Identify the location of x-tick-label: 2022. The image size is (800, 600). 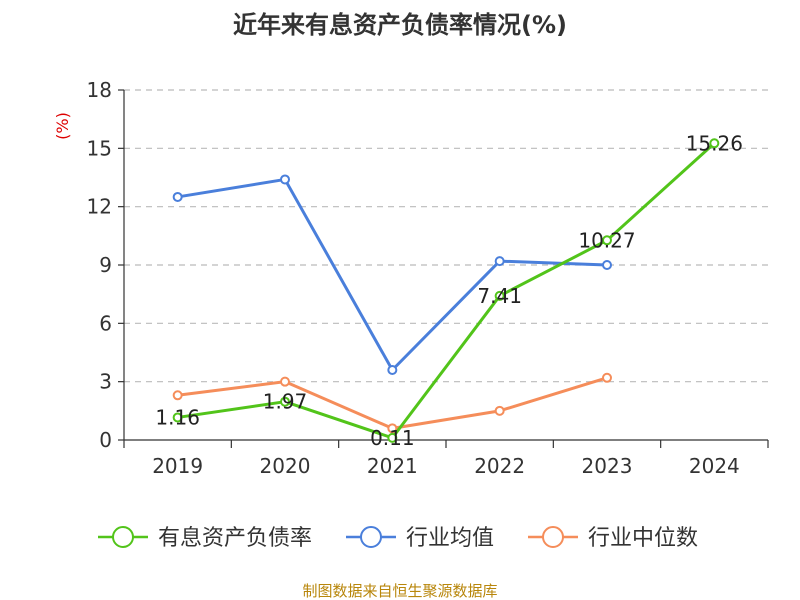
(499, 466).